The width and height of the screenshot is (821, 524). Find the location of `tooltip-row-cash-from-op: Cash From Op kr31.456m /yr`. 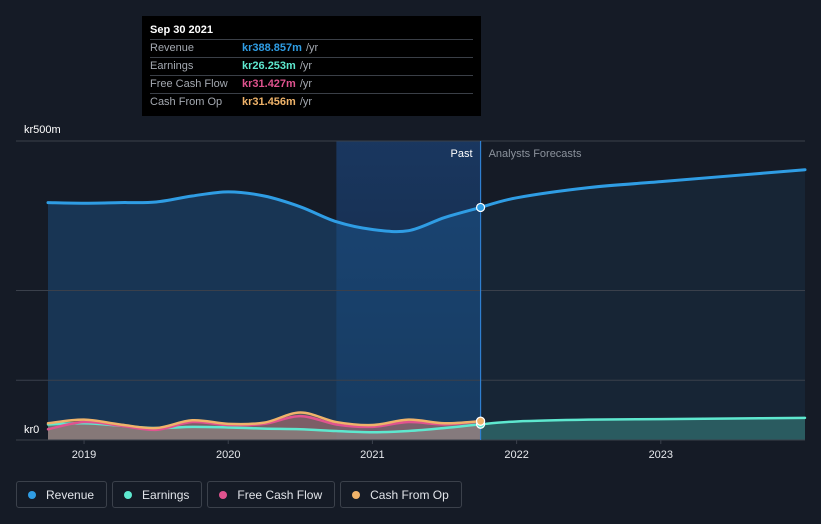

tooltip-row-cash-from-op: Cash From Op kr31.456m /yr is located at coordinates (311, 102).